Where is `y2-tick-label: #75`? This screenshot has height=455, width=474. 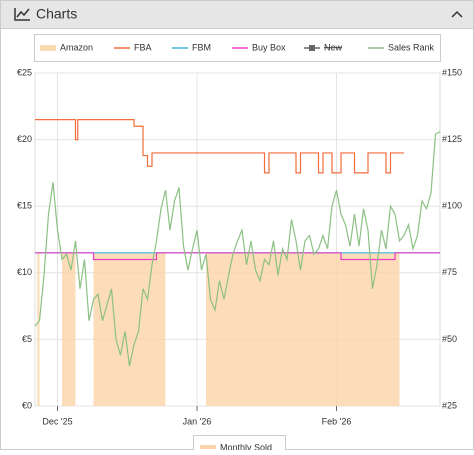 y2-tick-label: #75 is located at coordinates (449, 272).